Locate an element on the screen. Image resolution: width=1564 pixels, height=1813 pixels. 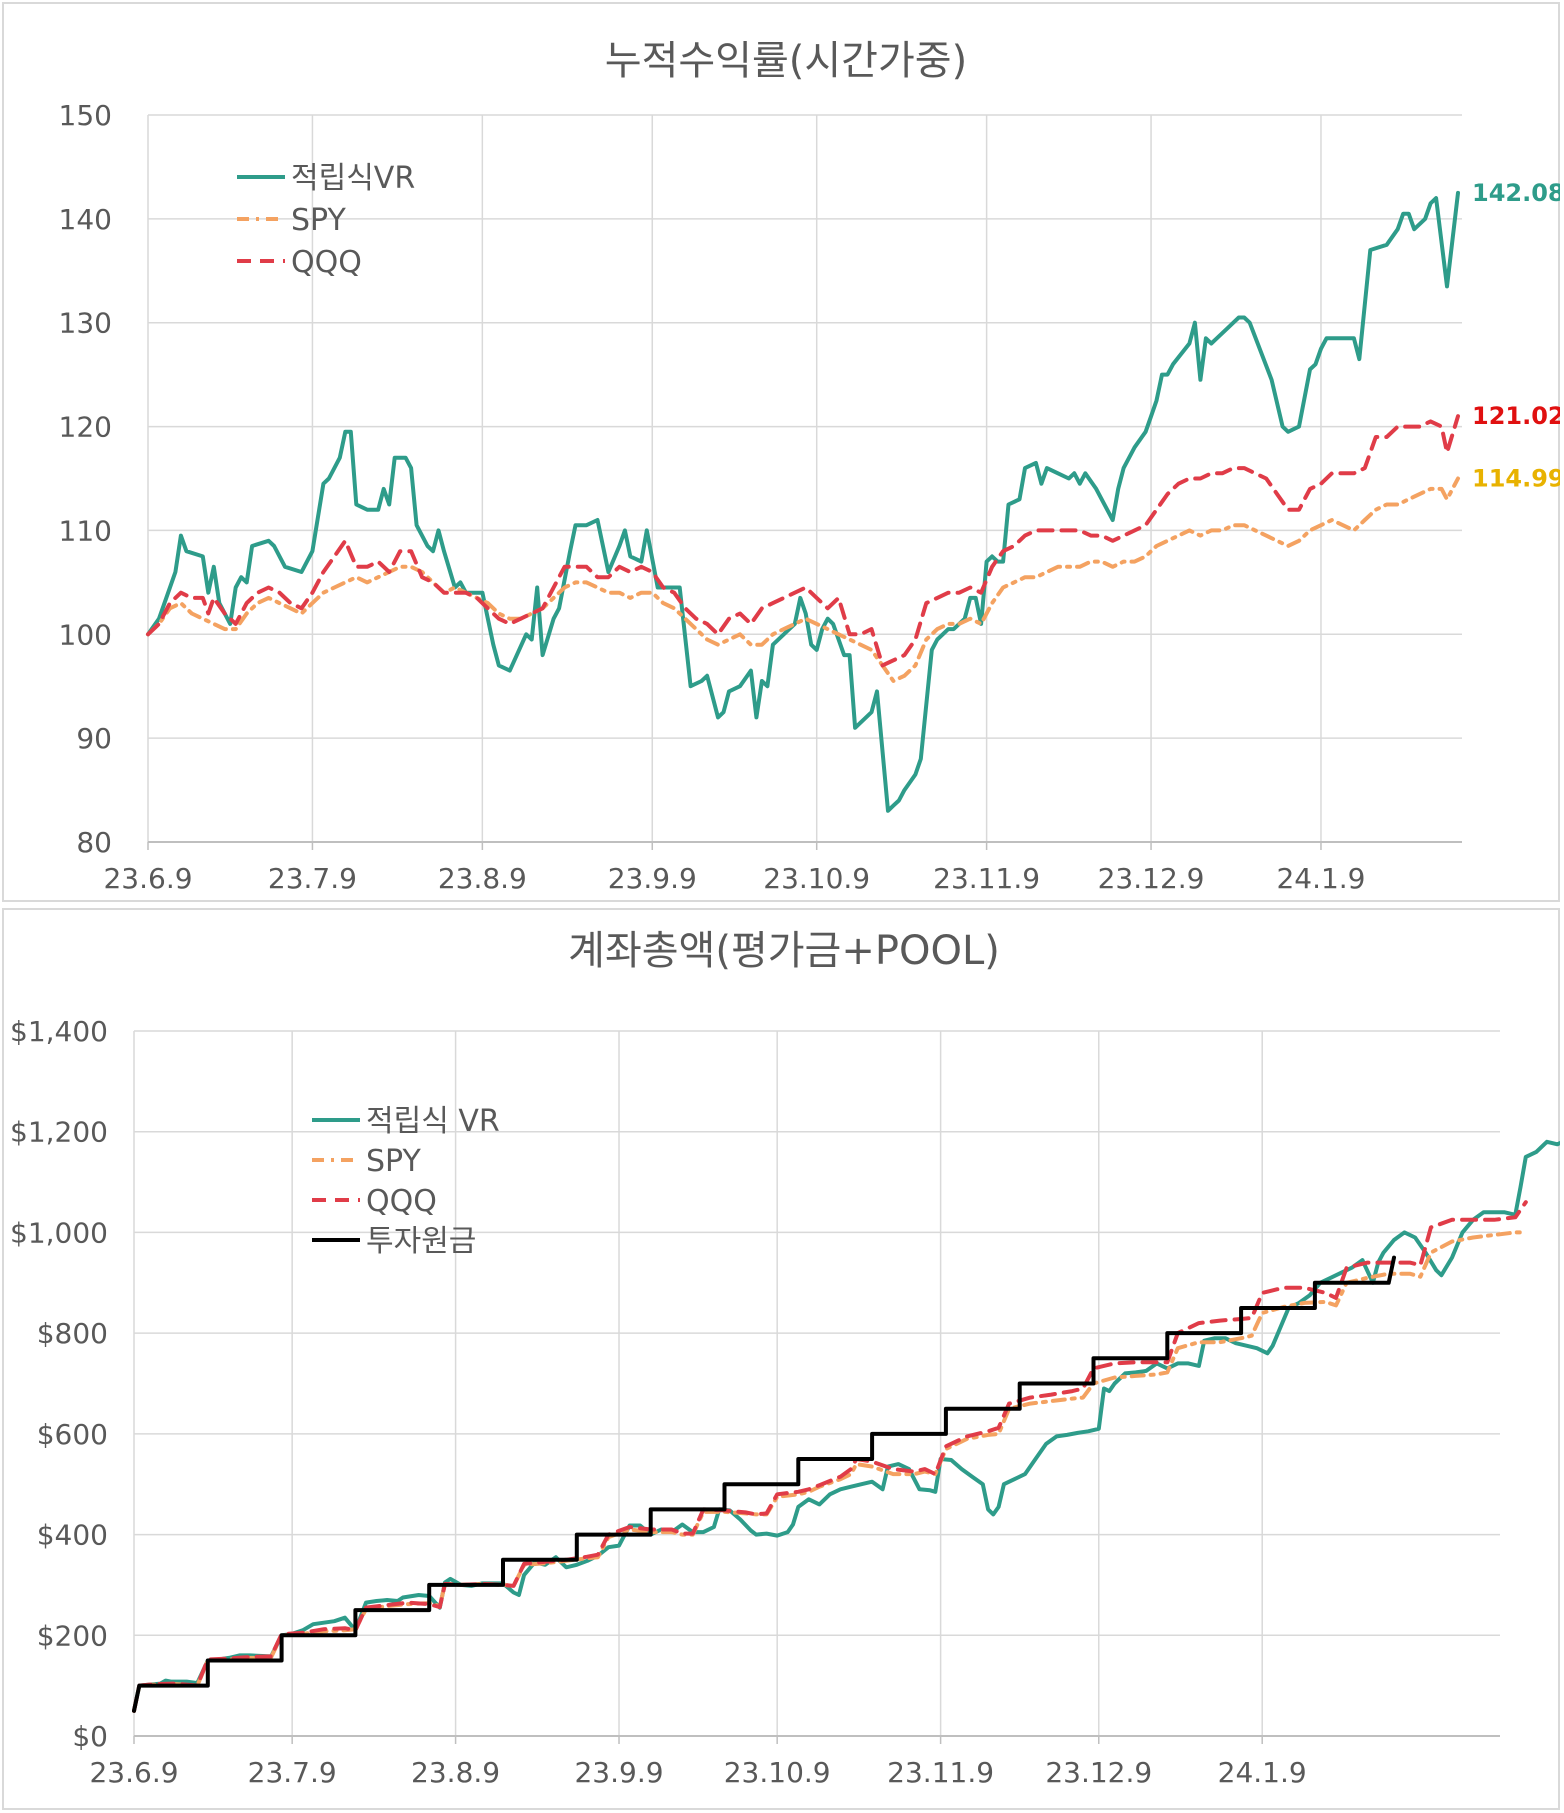
y-tick-label: $0 is located at coordinates (90, 1736).